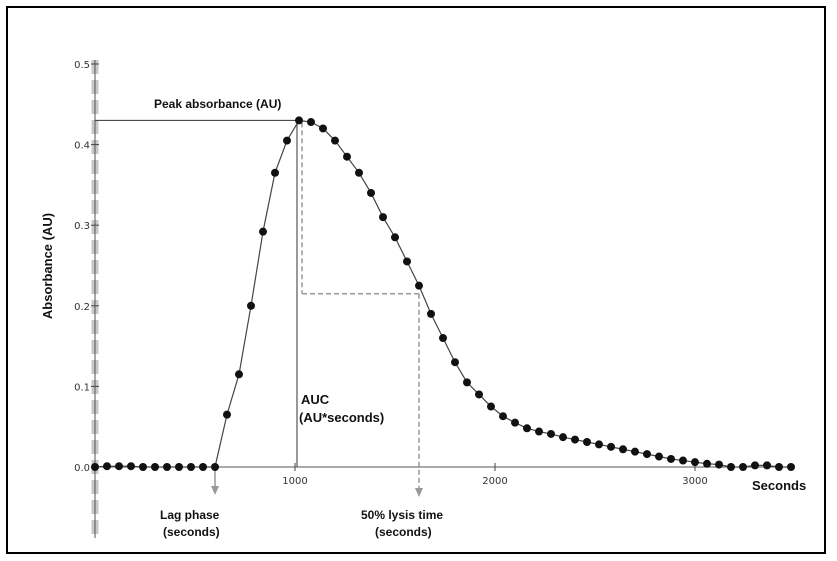 This screenshot has height=561, width=837. Describe the element at coordinates (82, 65) in the screenshot. I see `y-tick-label: 0.5` at that location.